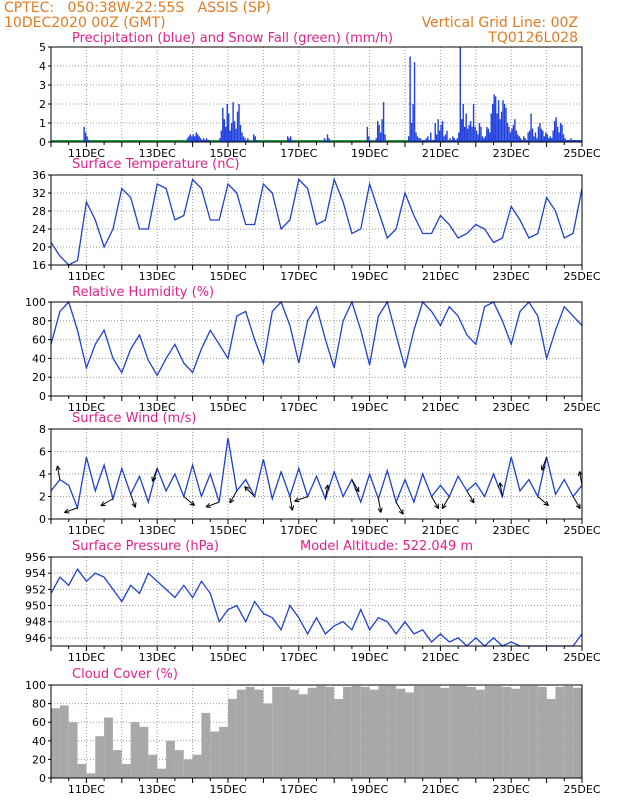  What do you see at coordinates (42, 778) in the screenshot?
I see `y-tick-label: 0` at bounding box center [42, 778].